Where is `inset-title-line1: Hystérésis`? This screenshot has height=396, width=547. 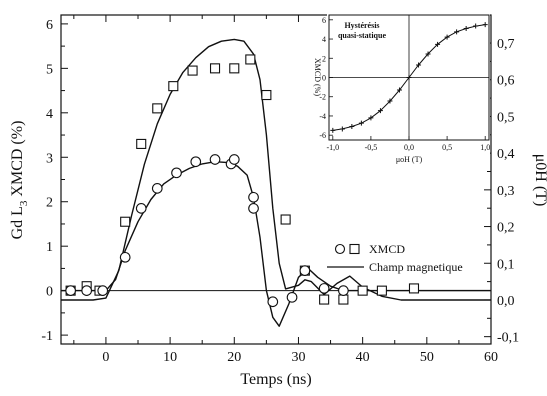
inset-title-line1: Hystérésis is located at coordinates (361, 25).